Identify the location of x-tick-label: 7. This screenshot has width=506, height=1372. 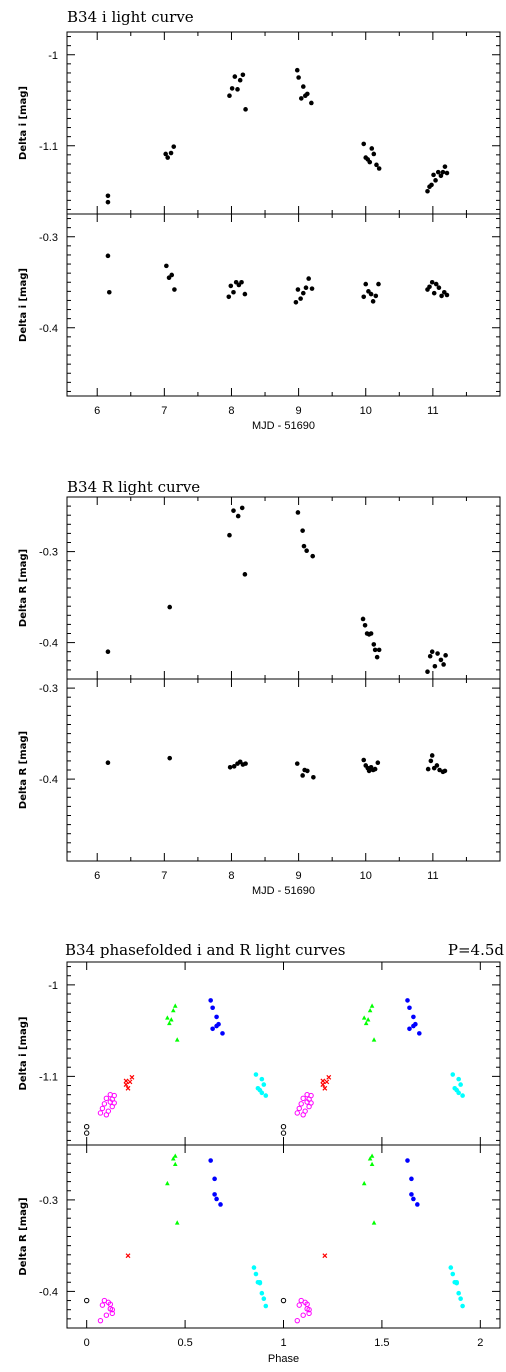
(164, 411).